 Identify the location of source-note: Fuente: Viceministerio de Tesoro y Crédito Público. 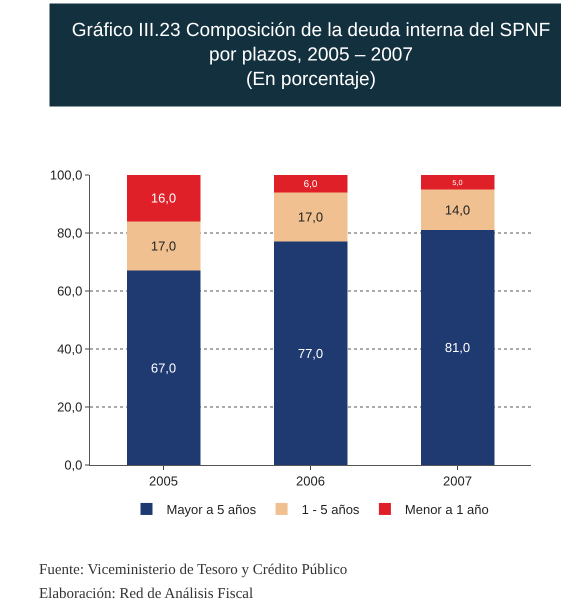
(193, 570).